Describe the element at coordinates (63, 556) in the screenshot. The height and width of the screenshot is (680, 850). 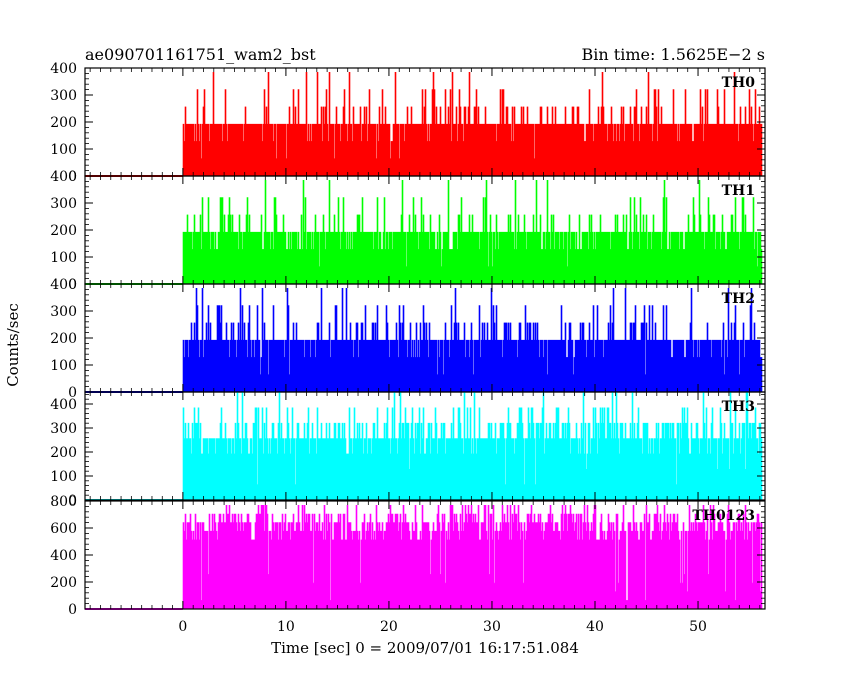
I see `y-tick-label-th0123-400: 400` at that location.